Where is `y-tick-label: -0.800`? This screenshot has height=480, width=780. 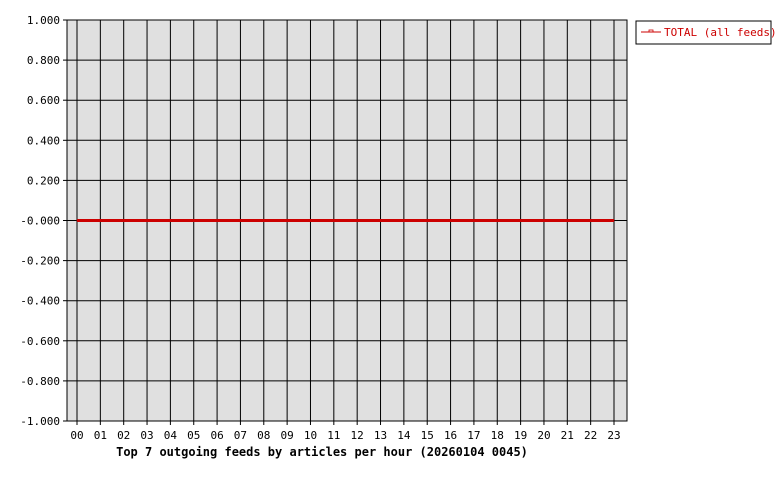 y-tick-label: -0.800 is located at coordinates (40, 381).